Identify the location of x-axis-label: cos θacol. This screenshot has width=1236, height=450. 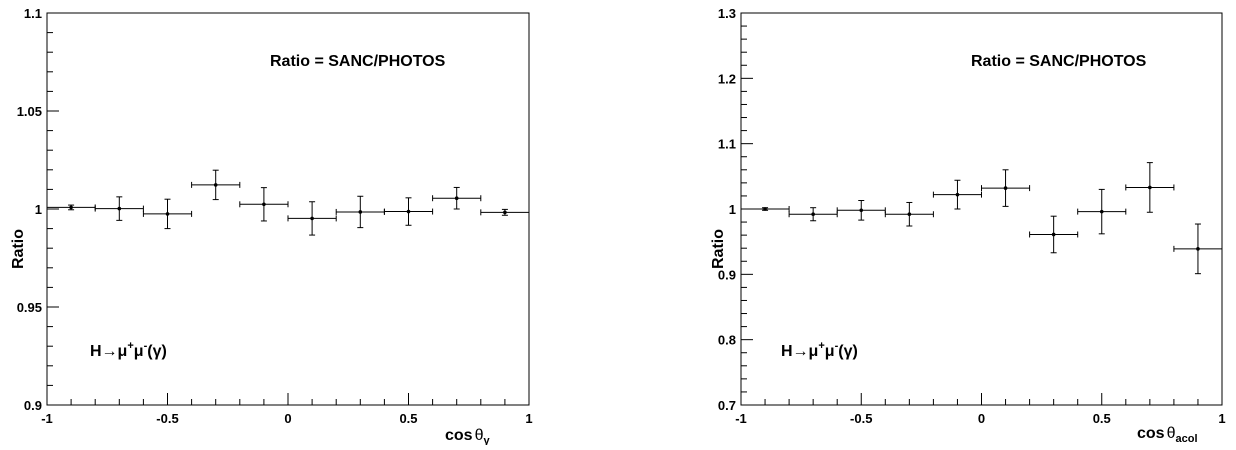
(1167, 435).